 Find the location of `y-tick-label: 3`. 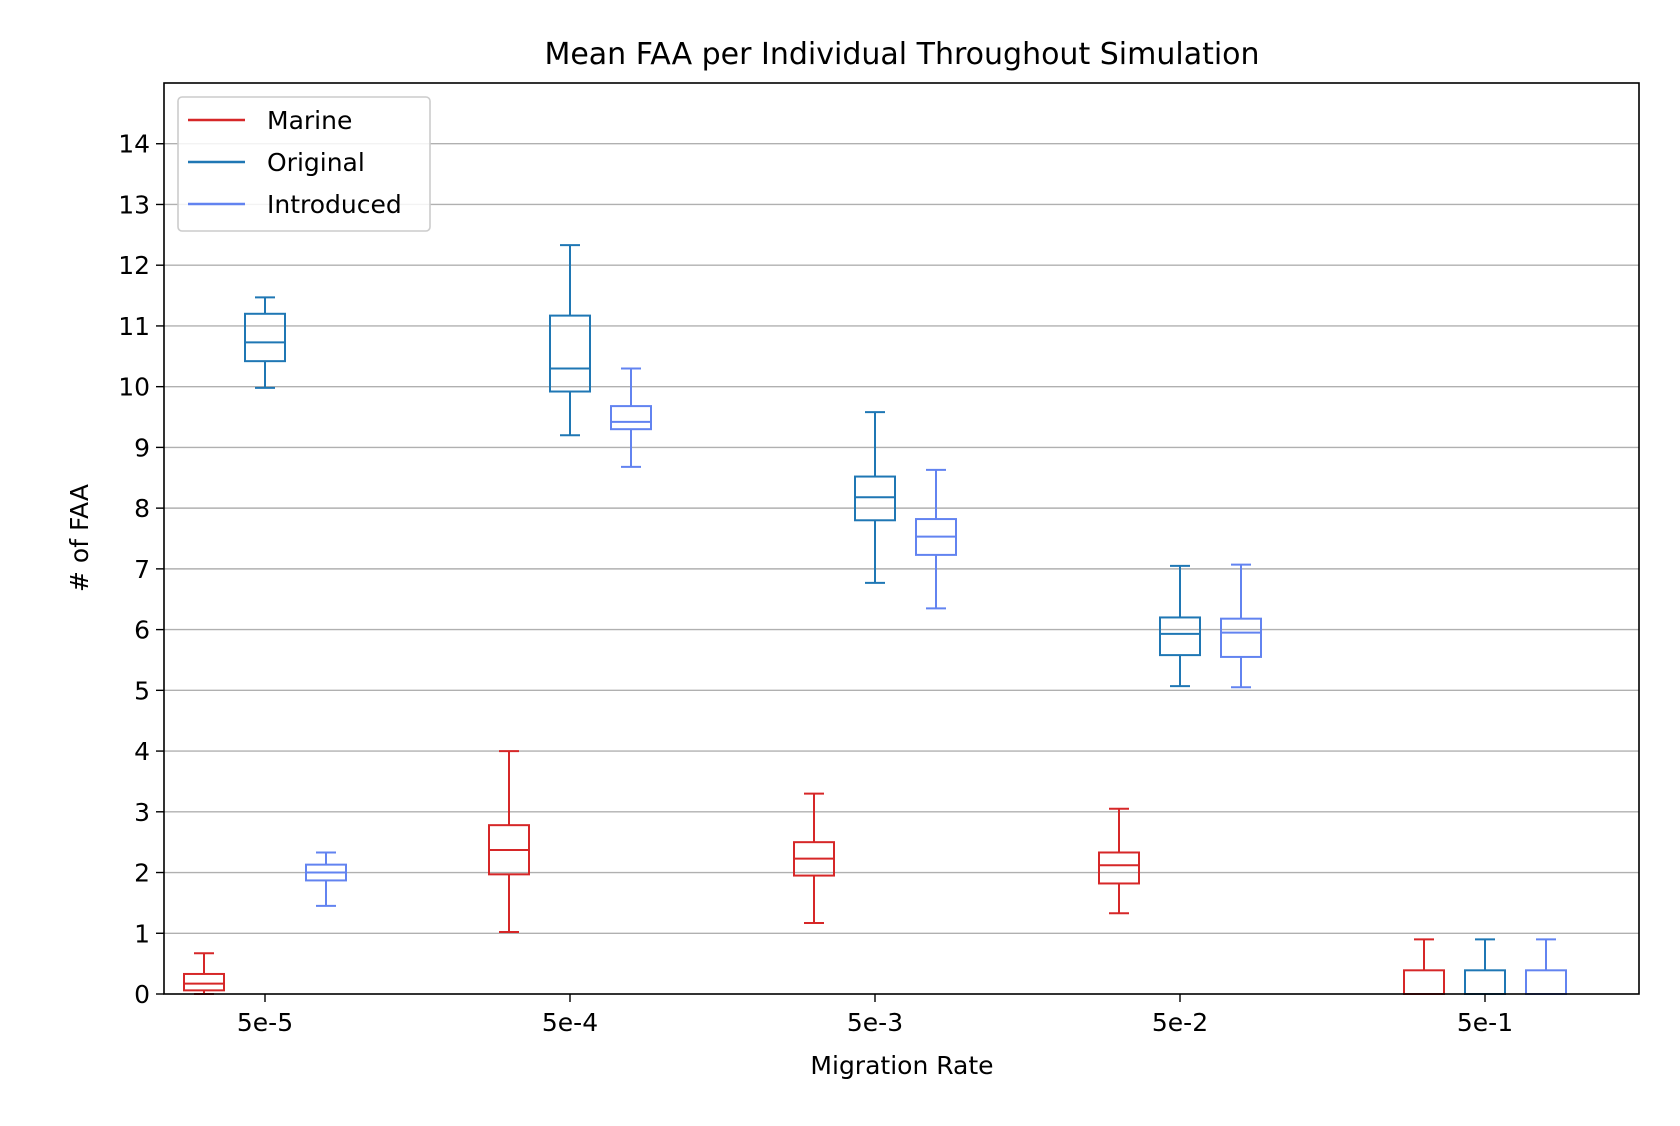

y-tick-label: 3 is located at coordinates (142, 812).